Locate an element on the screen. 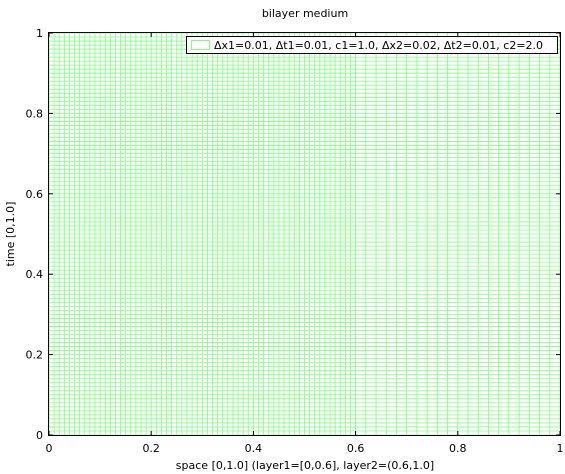 The image size is (565, 474). x-tick-label: 0.2 is located at coordinates (151, 448).